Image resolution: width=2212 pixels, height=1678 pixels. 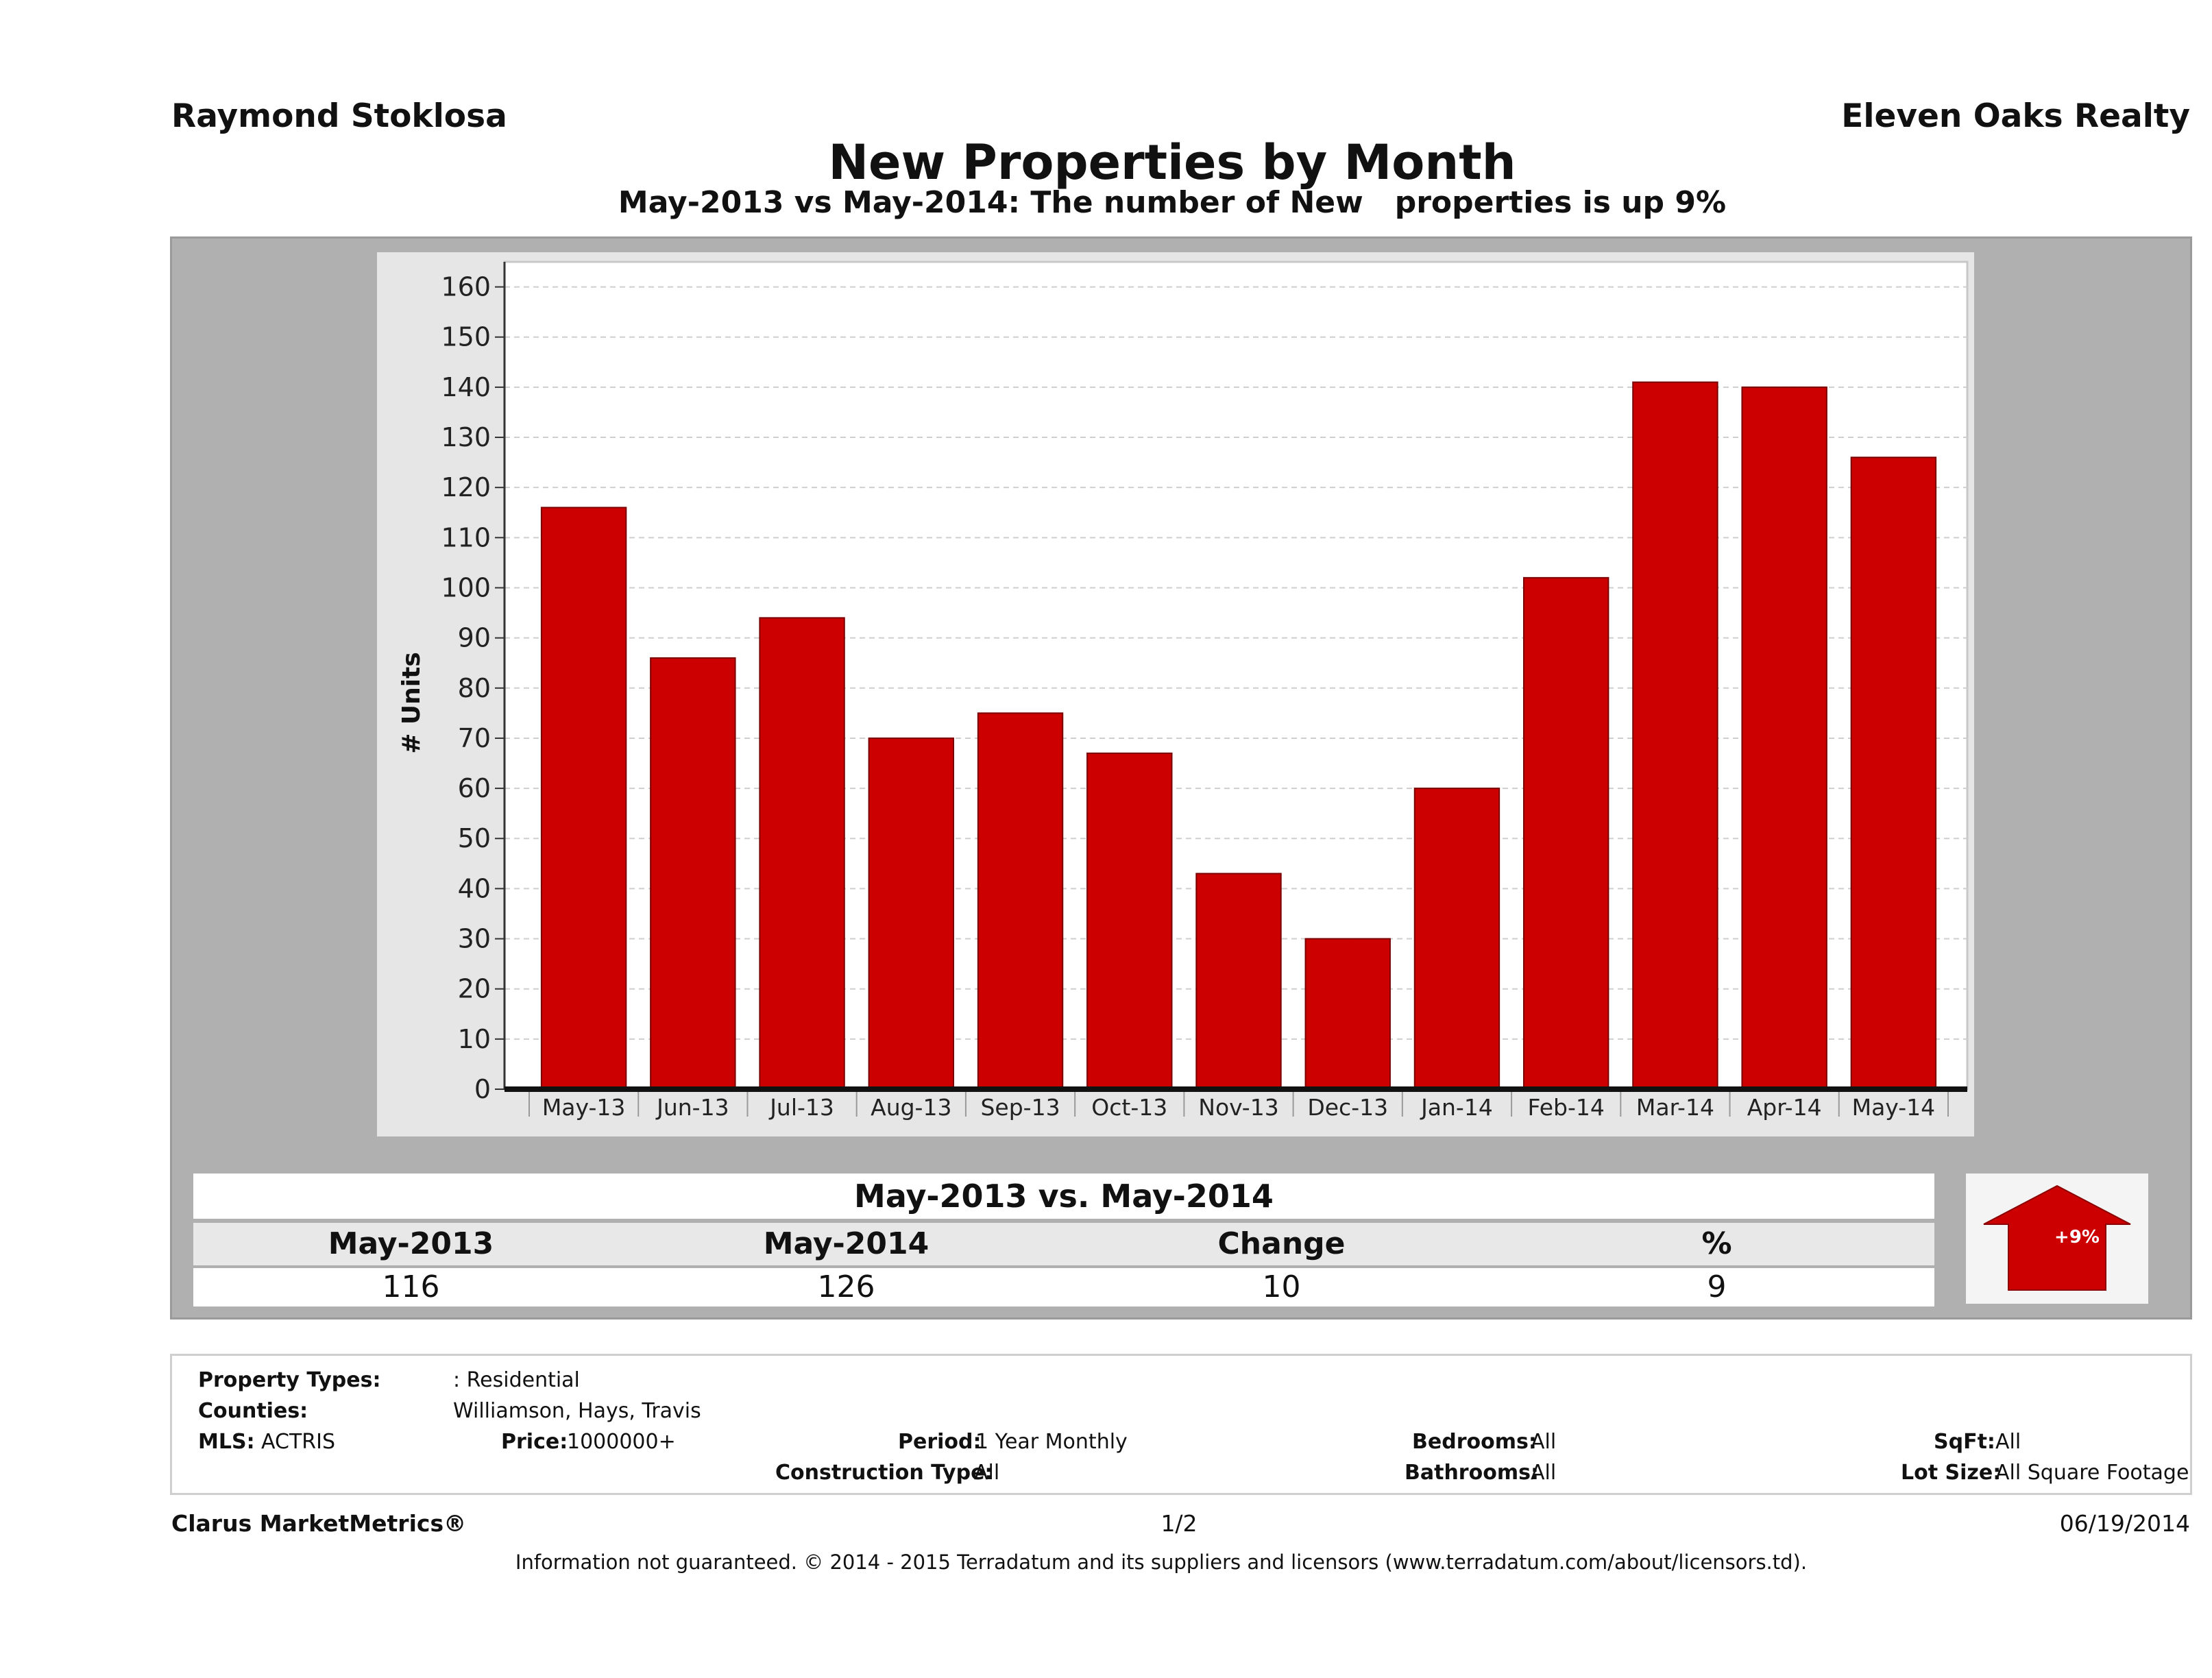 What do you see at coordinates (475, 738) in the screenshot?
I see `y-tick-label: 70` at bounding box center [475, 738].